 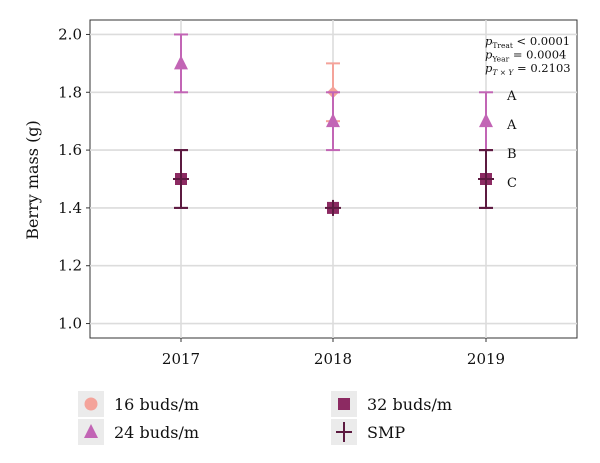 What do you see at coordinates (410, 404) in the screenshot?
I see `legend-label: 32 buds/m` at bounding box center [410, 404].